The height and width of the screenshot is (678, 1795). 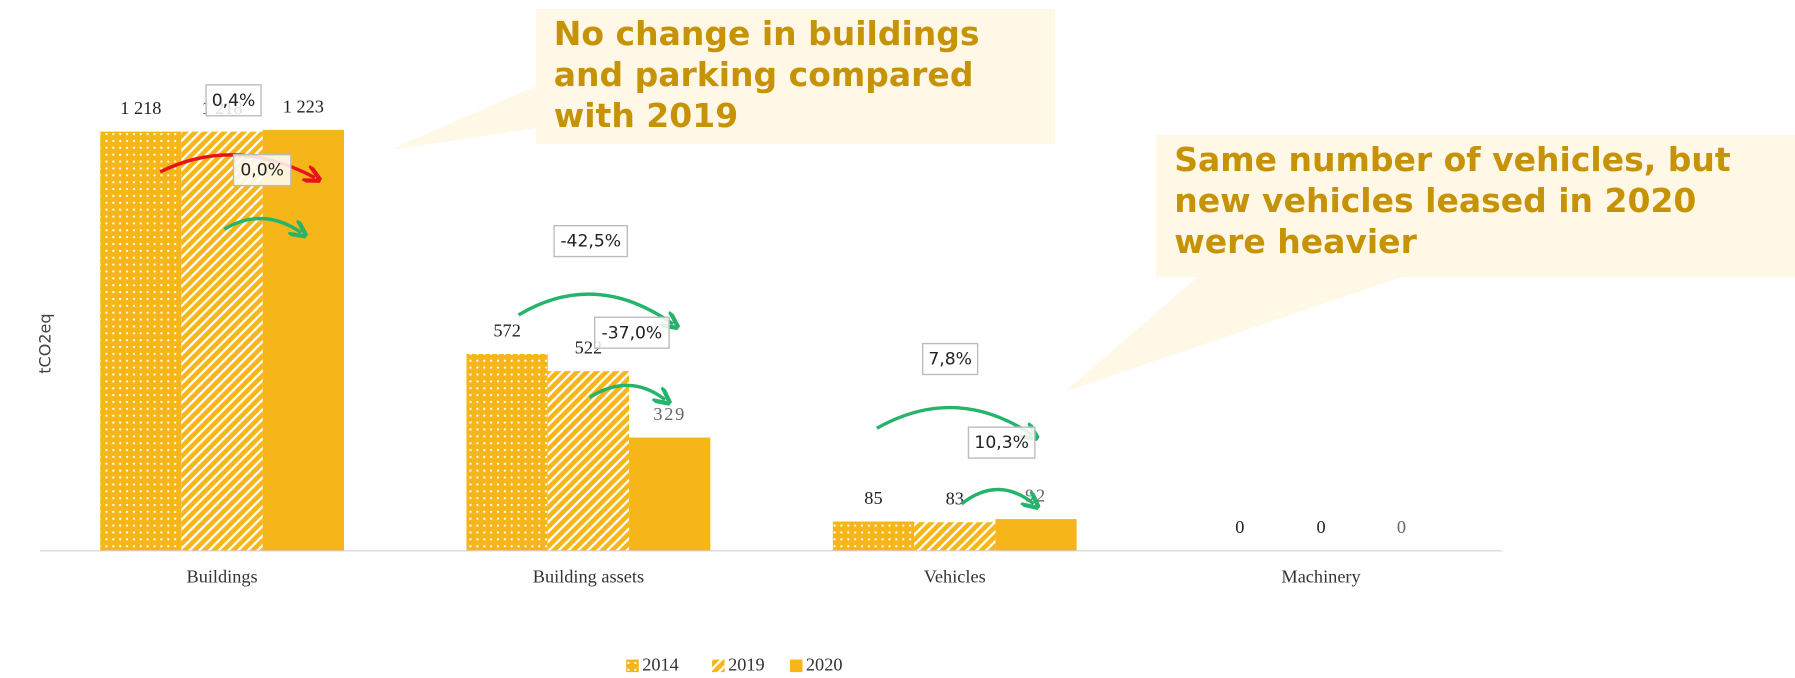 I want to click on value-label: 92, so click(x=1036, y=496).